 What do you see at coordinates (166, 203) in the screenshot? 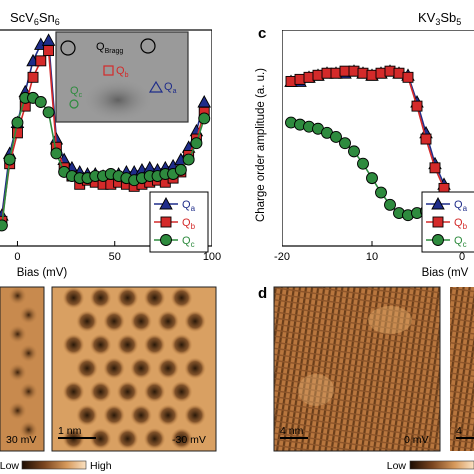
I see `legend-marker-qa` at bounding box center [166, 203].